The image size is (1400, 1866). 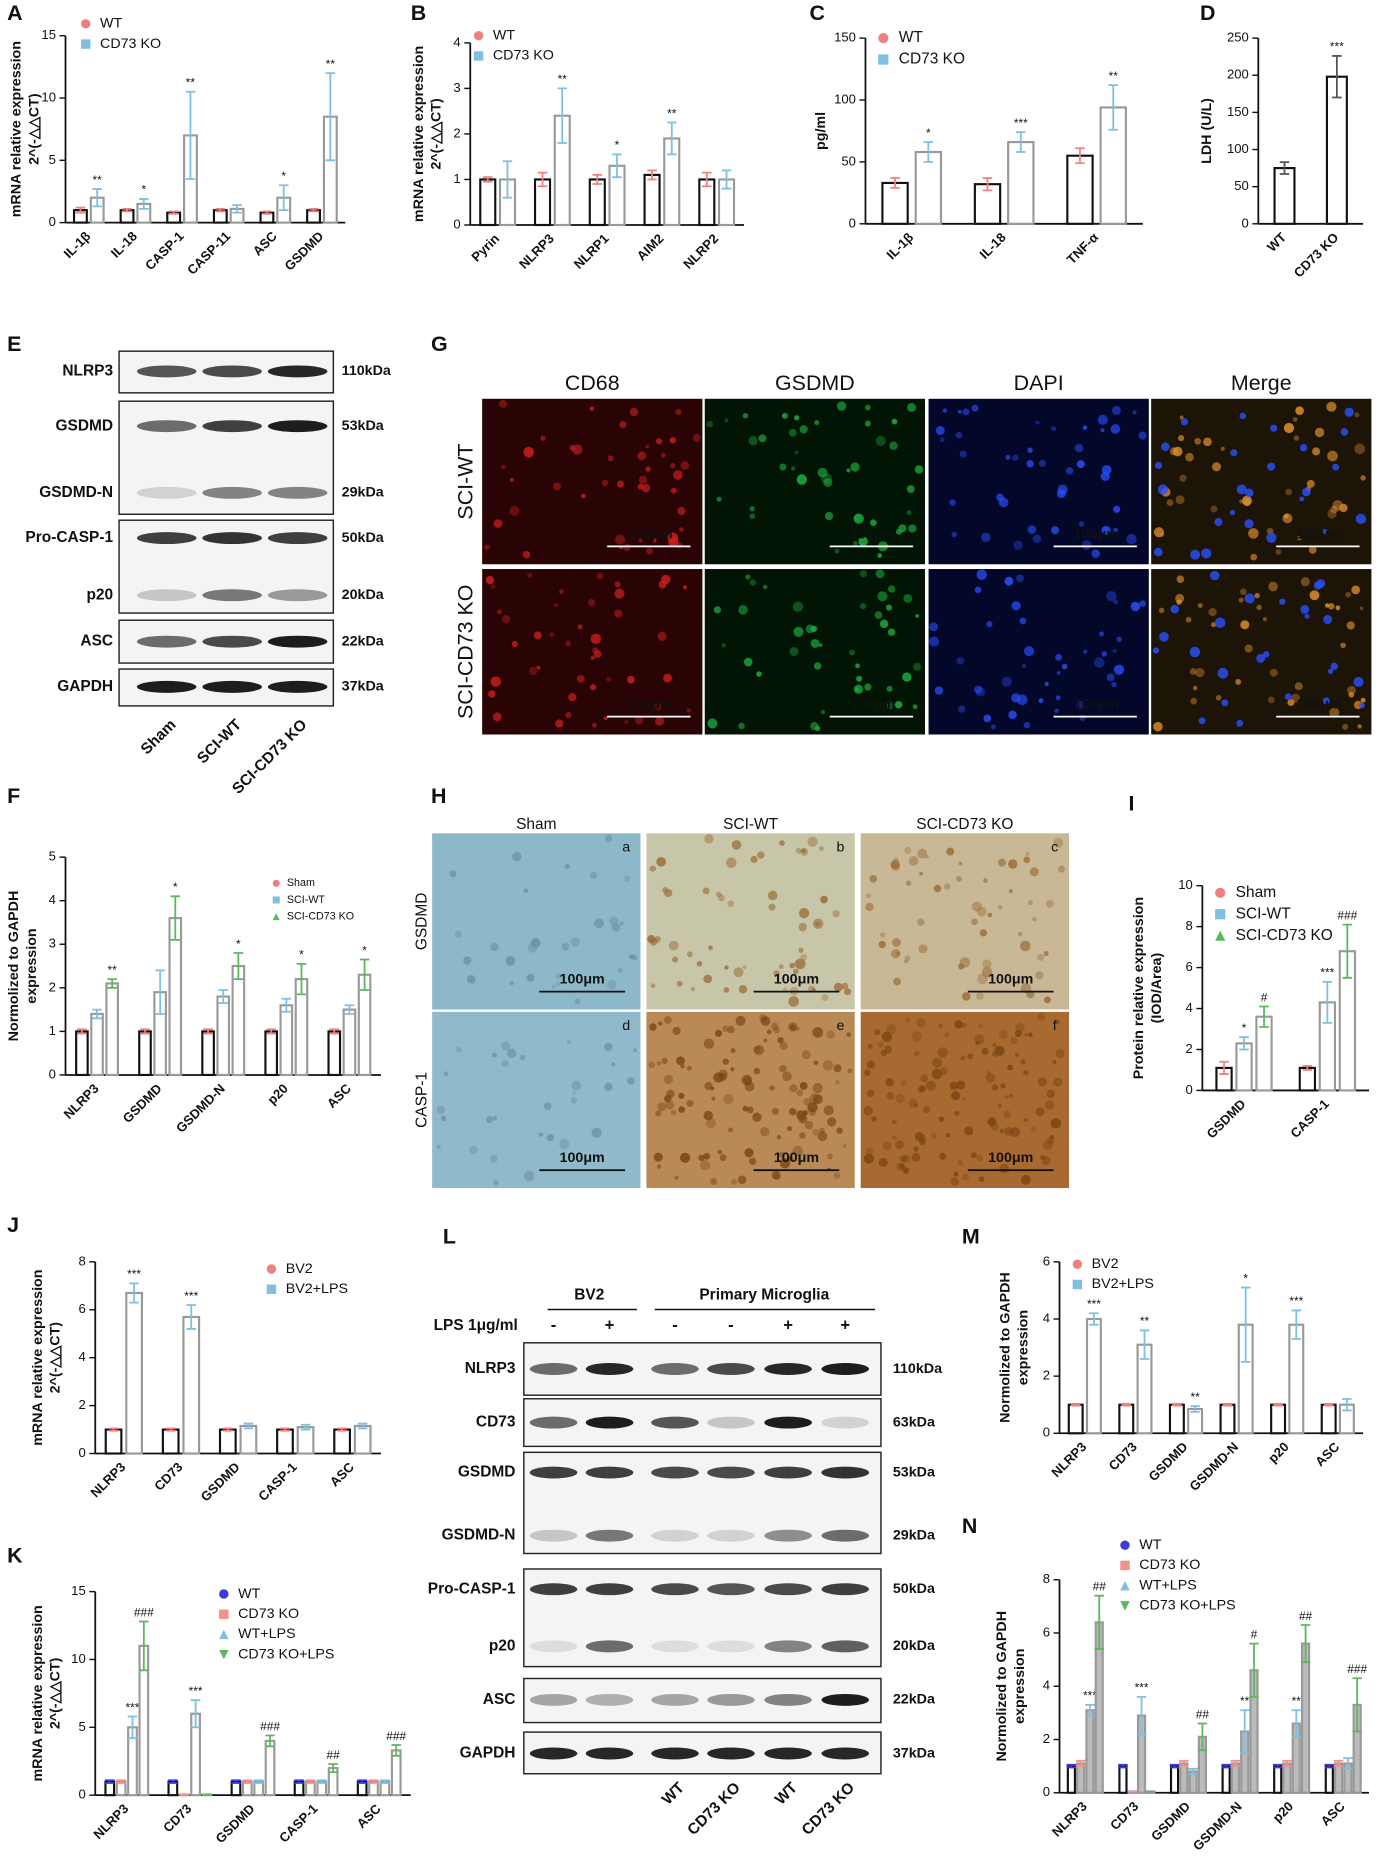 What do you see at coordinates (270, 1726) in the screenshot?
I see `significance: ###` at bounding box center [270, 1726].